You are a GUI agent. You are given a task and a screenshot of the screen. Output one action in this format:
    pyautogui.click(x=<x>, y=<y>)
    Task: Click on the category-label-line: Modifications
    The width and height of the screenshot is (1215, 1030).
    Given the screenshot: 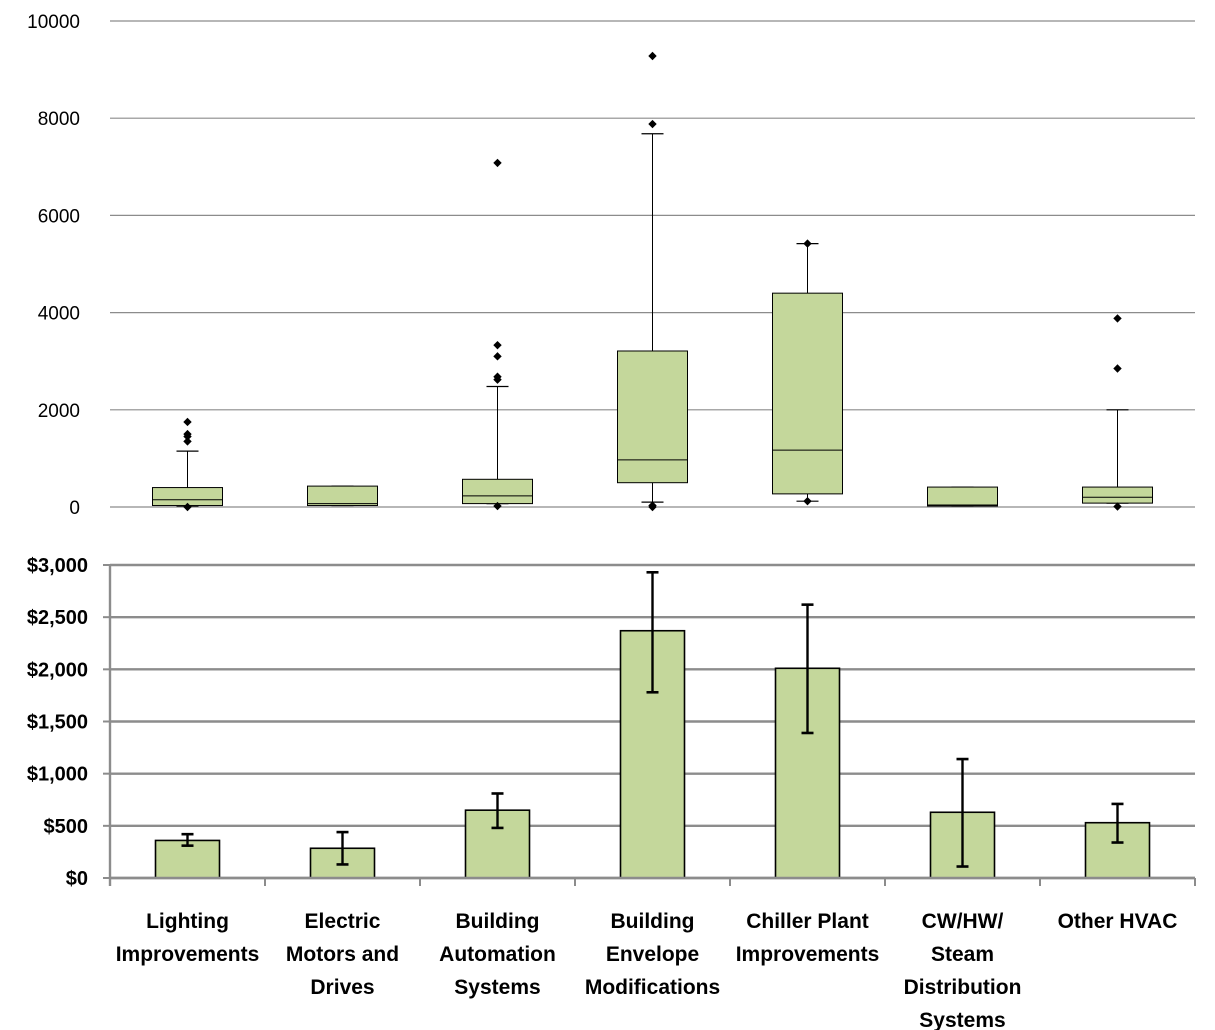 What is the action you would take?
    pyautogui.click(x=652, y=987)
    